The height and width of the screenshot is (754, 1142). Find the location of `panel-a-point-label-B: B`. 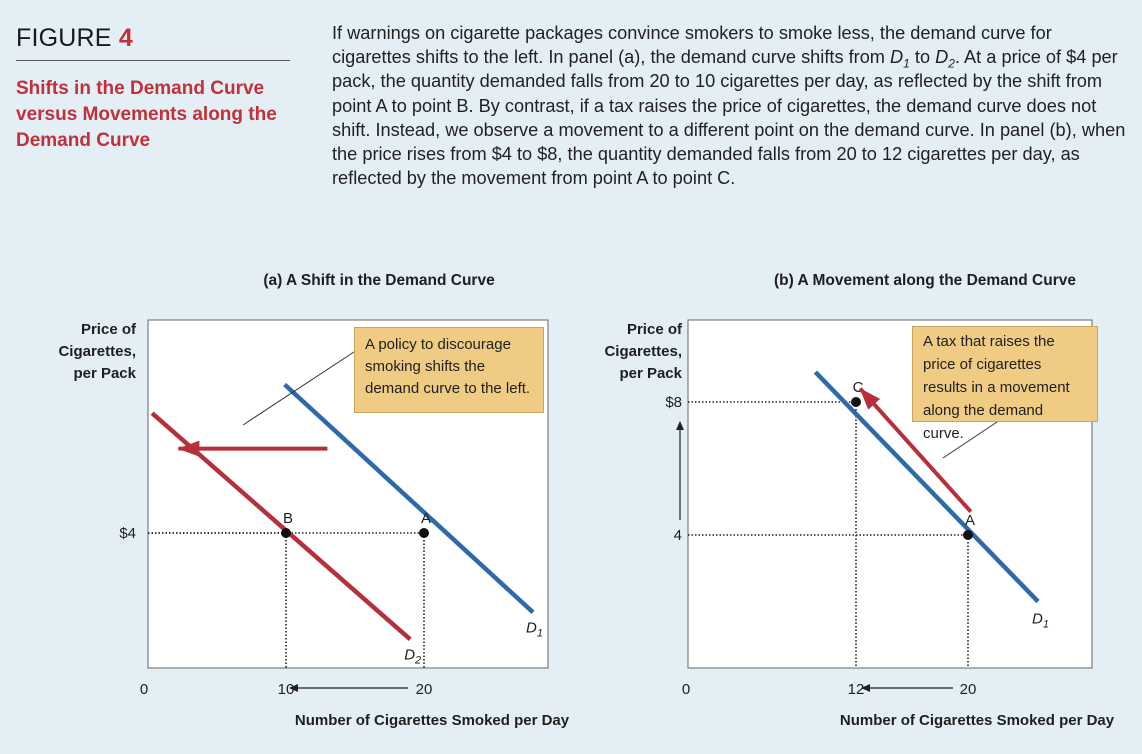

panel-a-point-label-B: B is located at coordinates (288, 518).